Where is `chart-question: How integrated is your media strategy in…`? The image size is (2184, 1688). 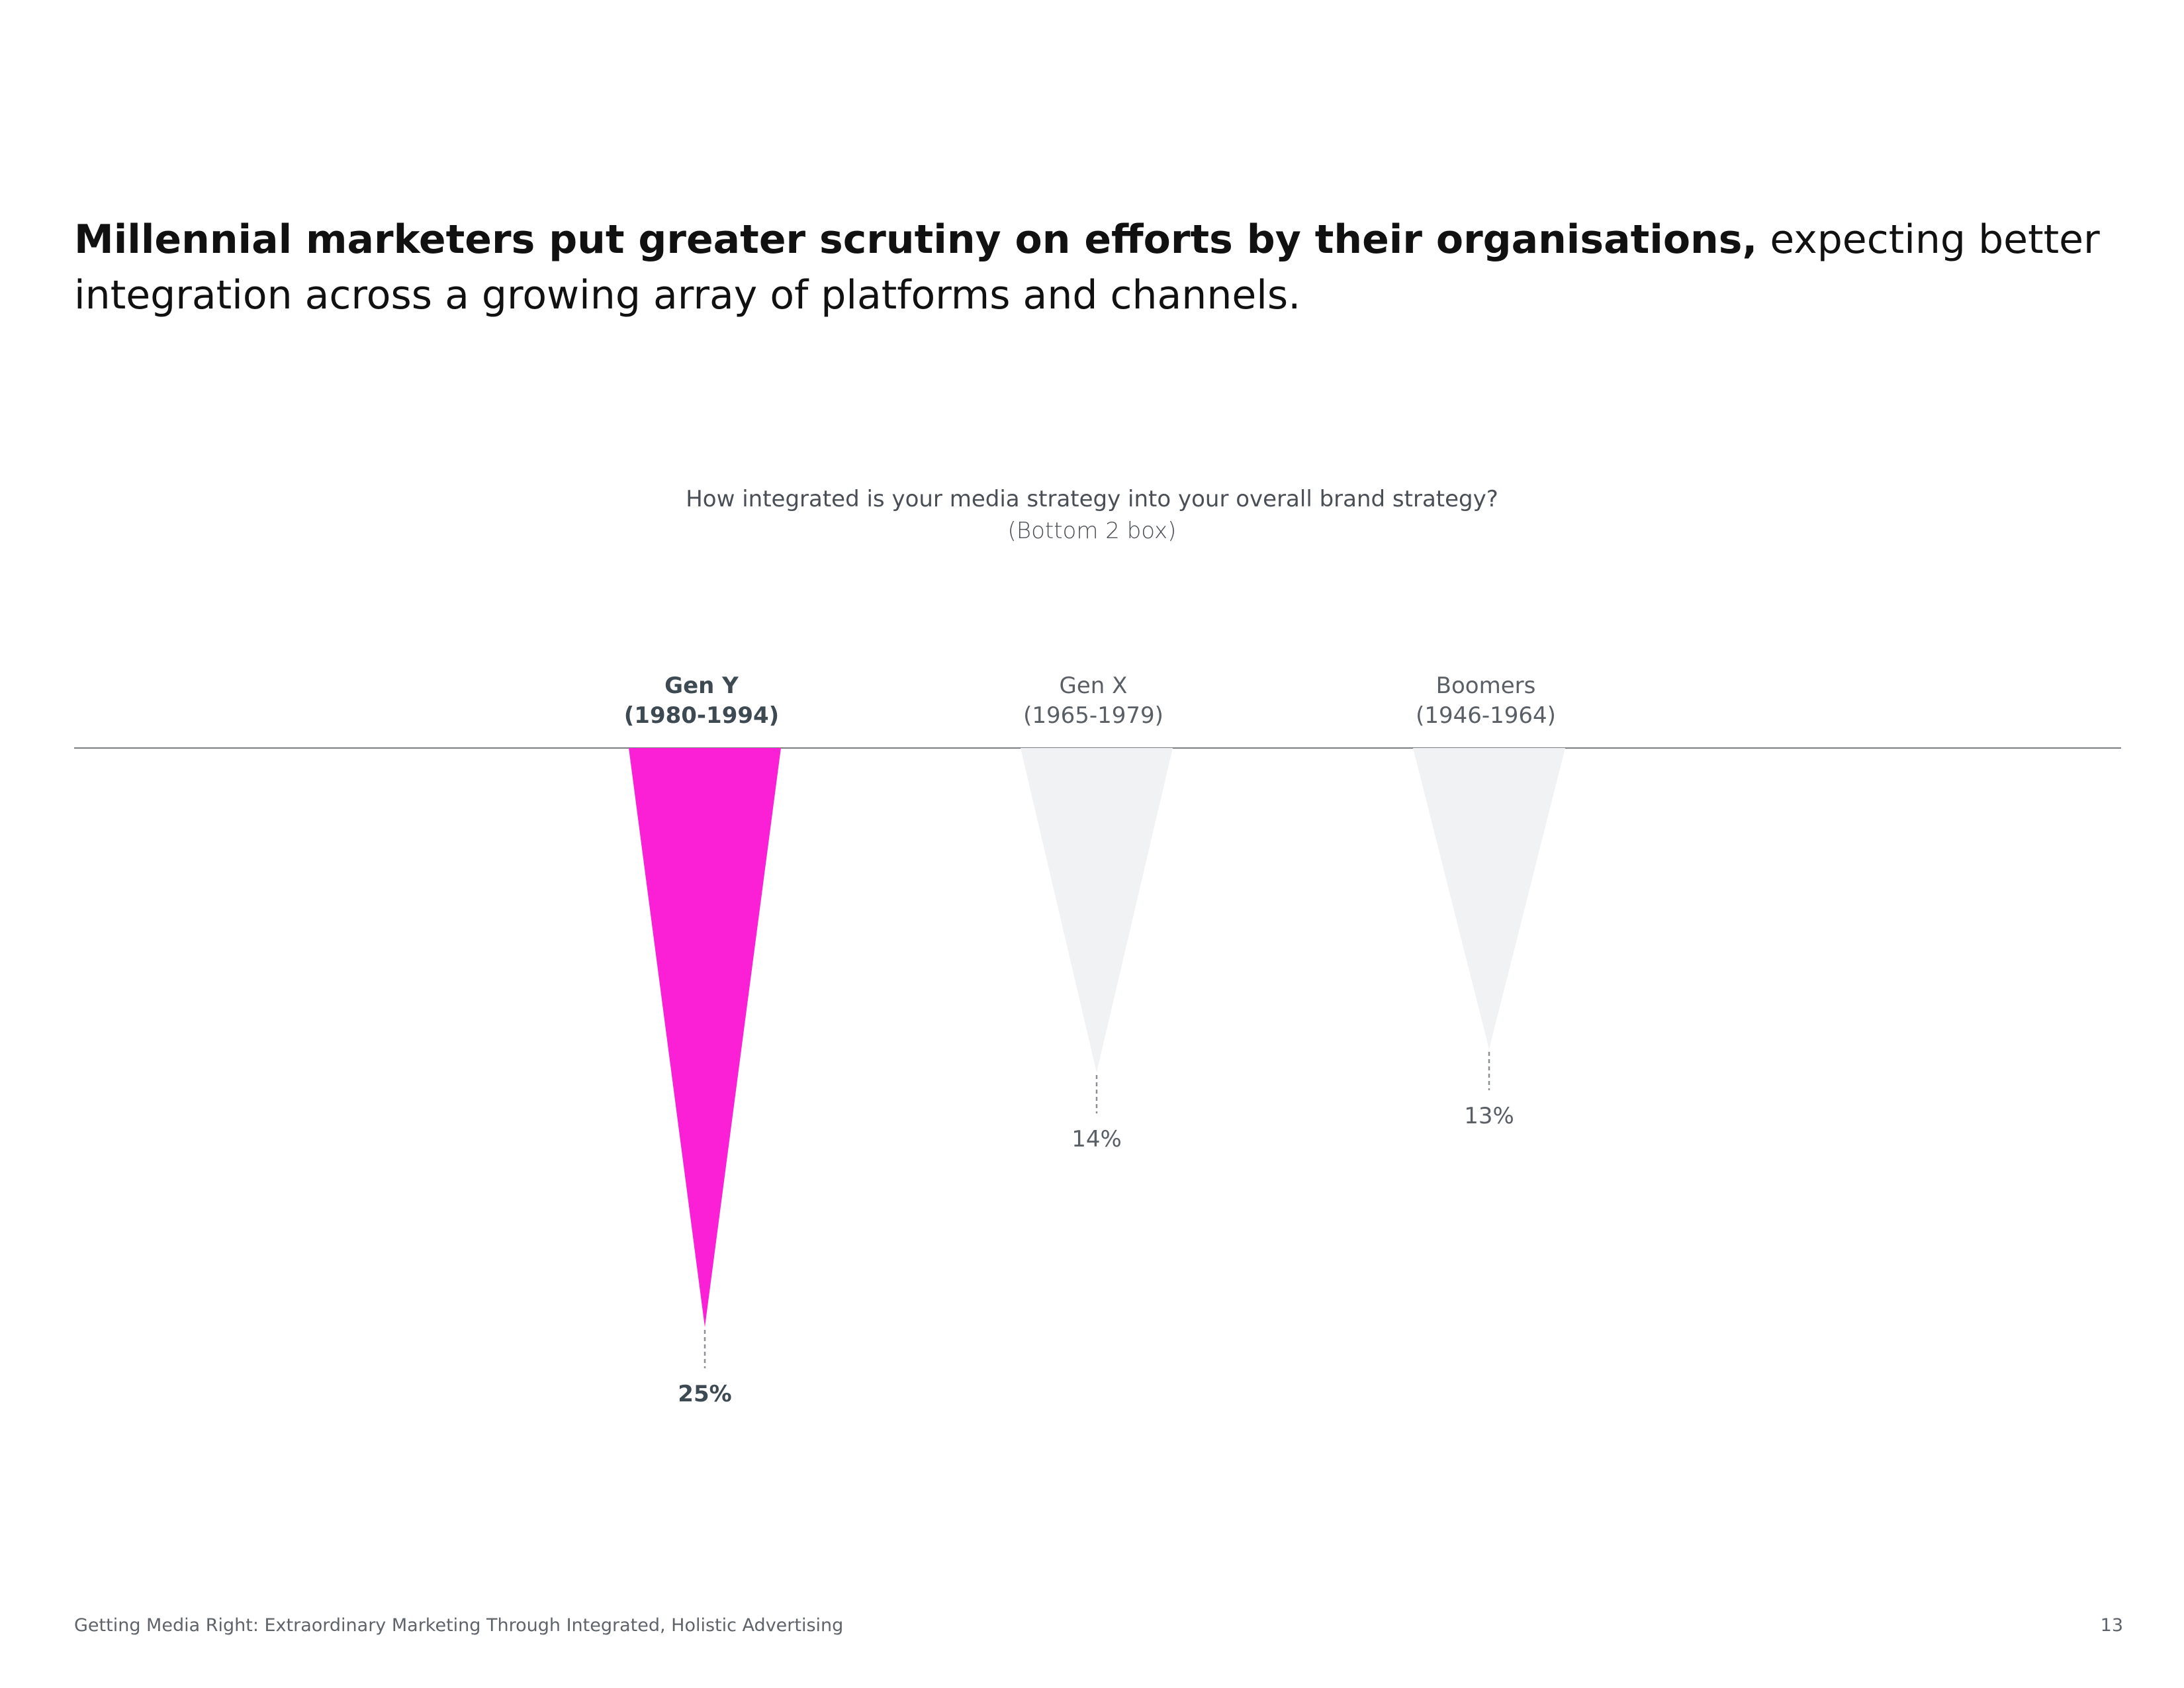
chart-question: How integrated is your media strategy in… is located at coordinates (1092, 515).